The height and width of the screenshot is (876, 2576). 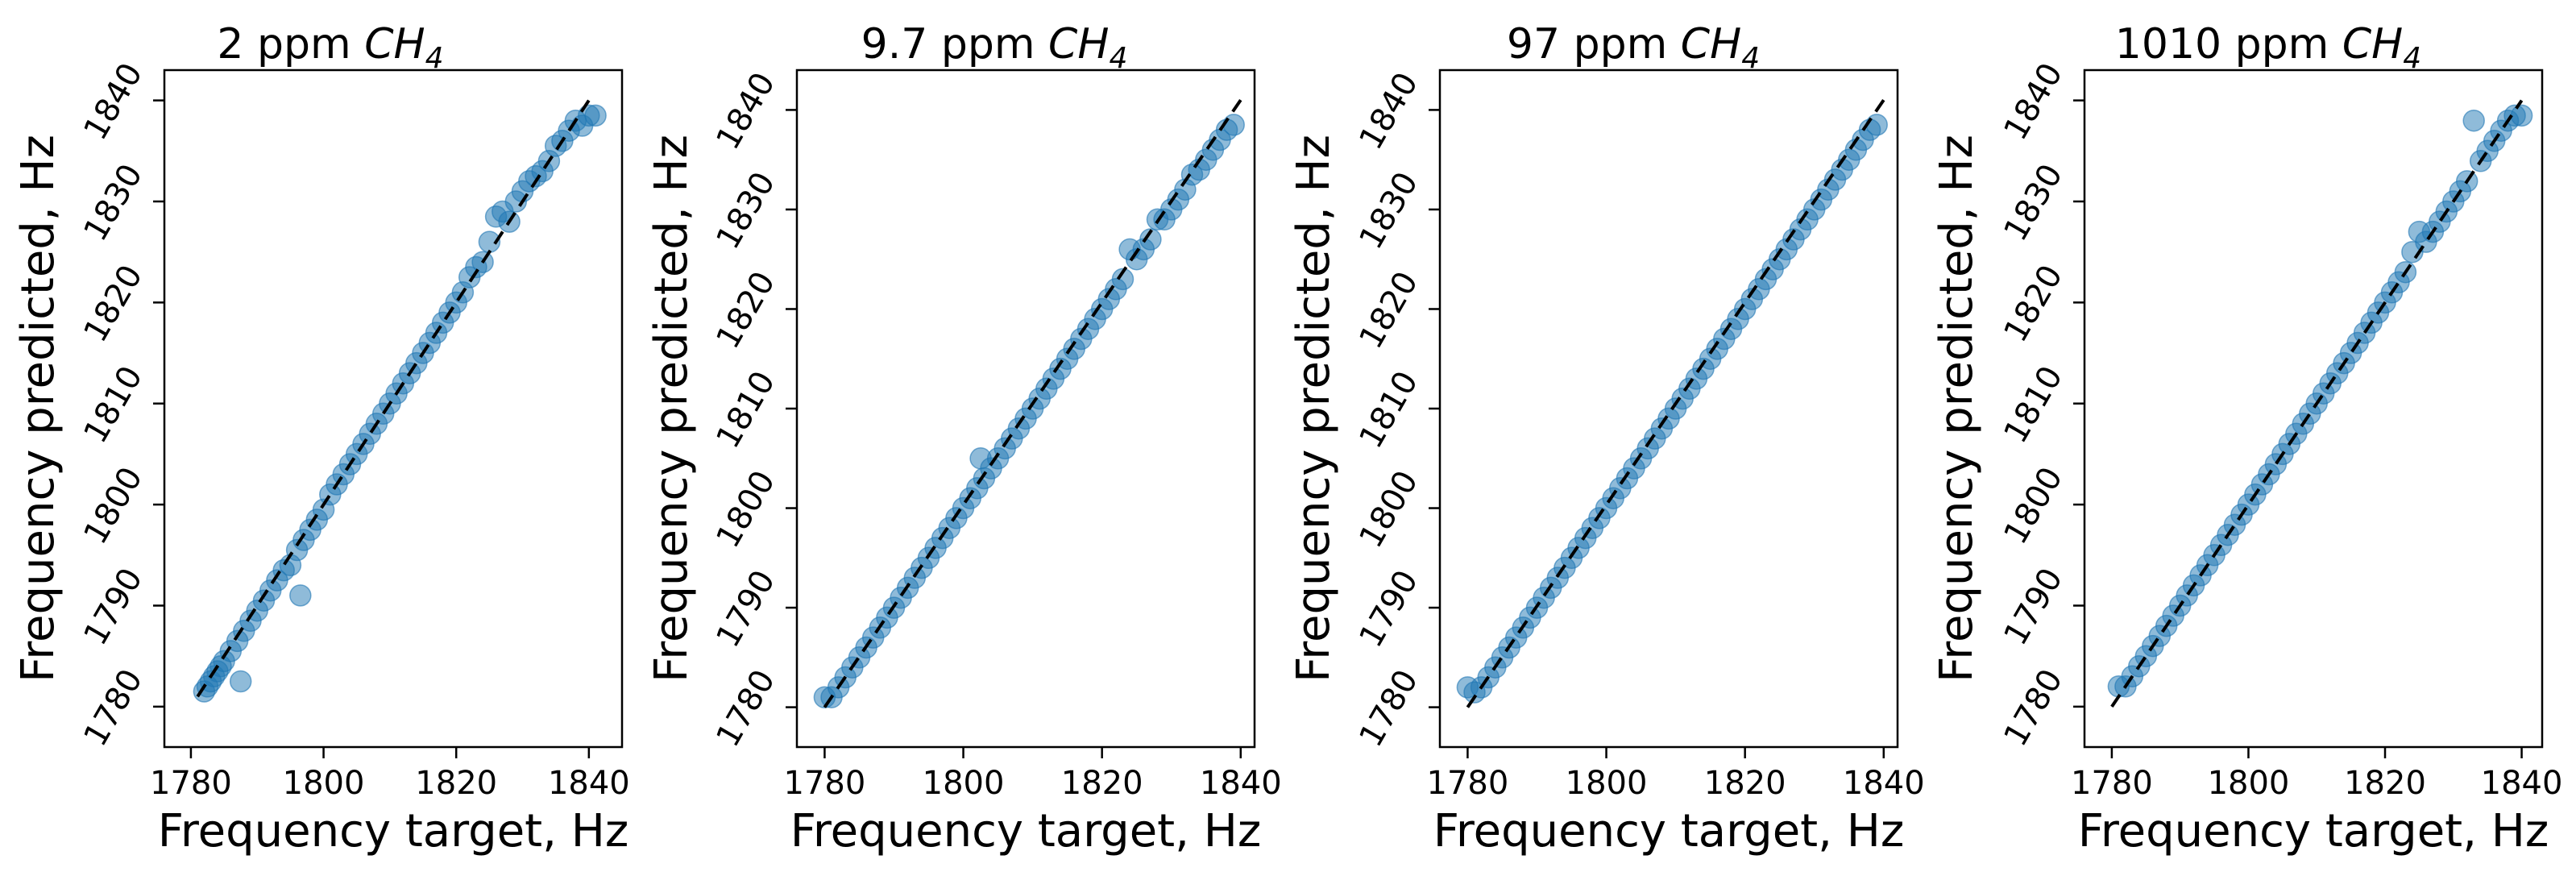 I want to click on panel-4-axes-frame, so click(x=2313, y=409).